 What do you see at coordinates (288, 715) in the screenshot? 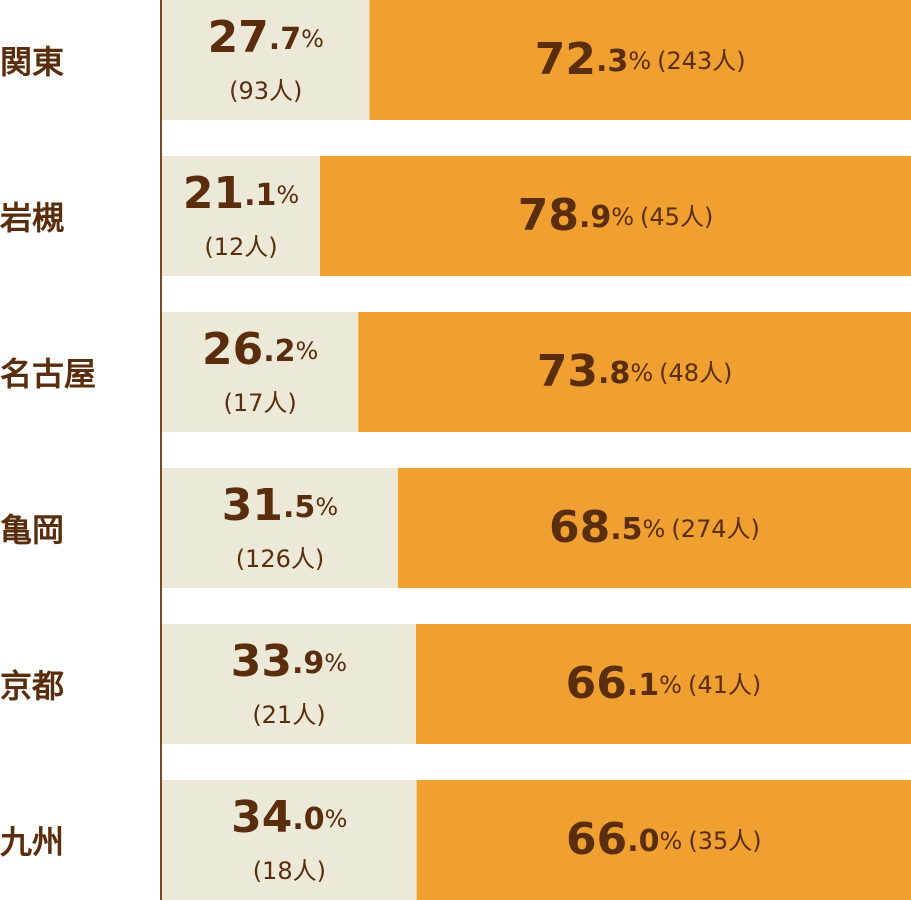
I see `count-label: (21人)` at bounding box center [288, 715].